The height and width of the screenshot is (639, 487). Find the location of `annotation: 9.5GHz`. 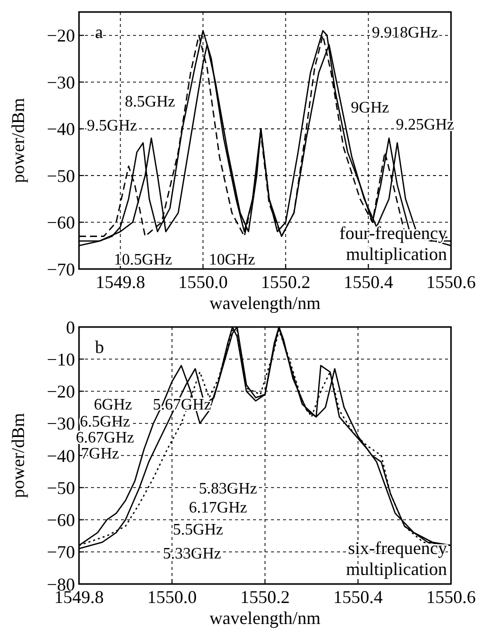

annotation: 9.5GHz is located at coordinates (112, 126).